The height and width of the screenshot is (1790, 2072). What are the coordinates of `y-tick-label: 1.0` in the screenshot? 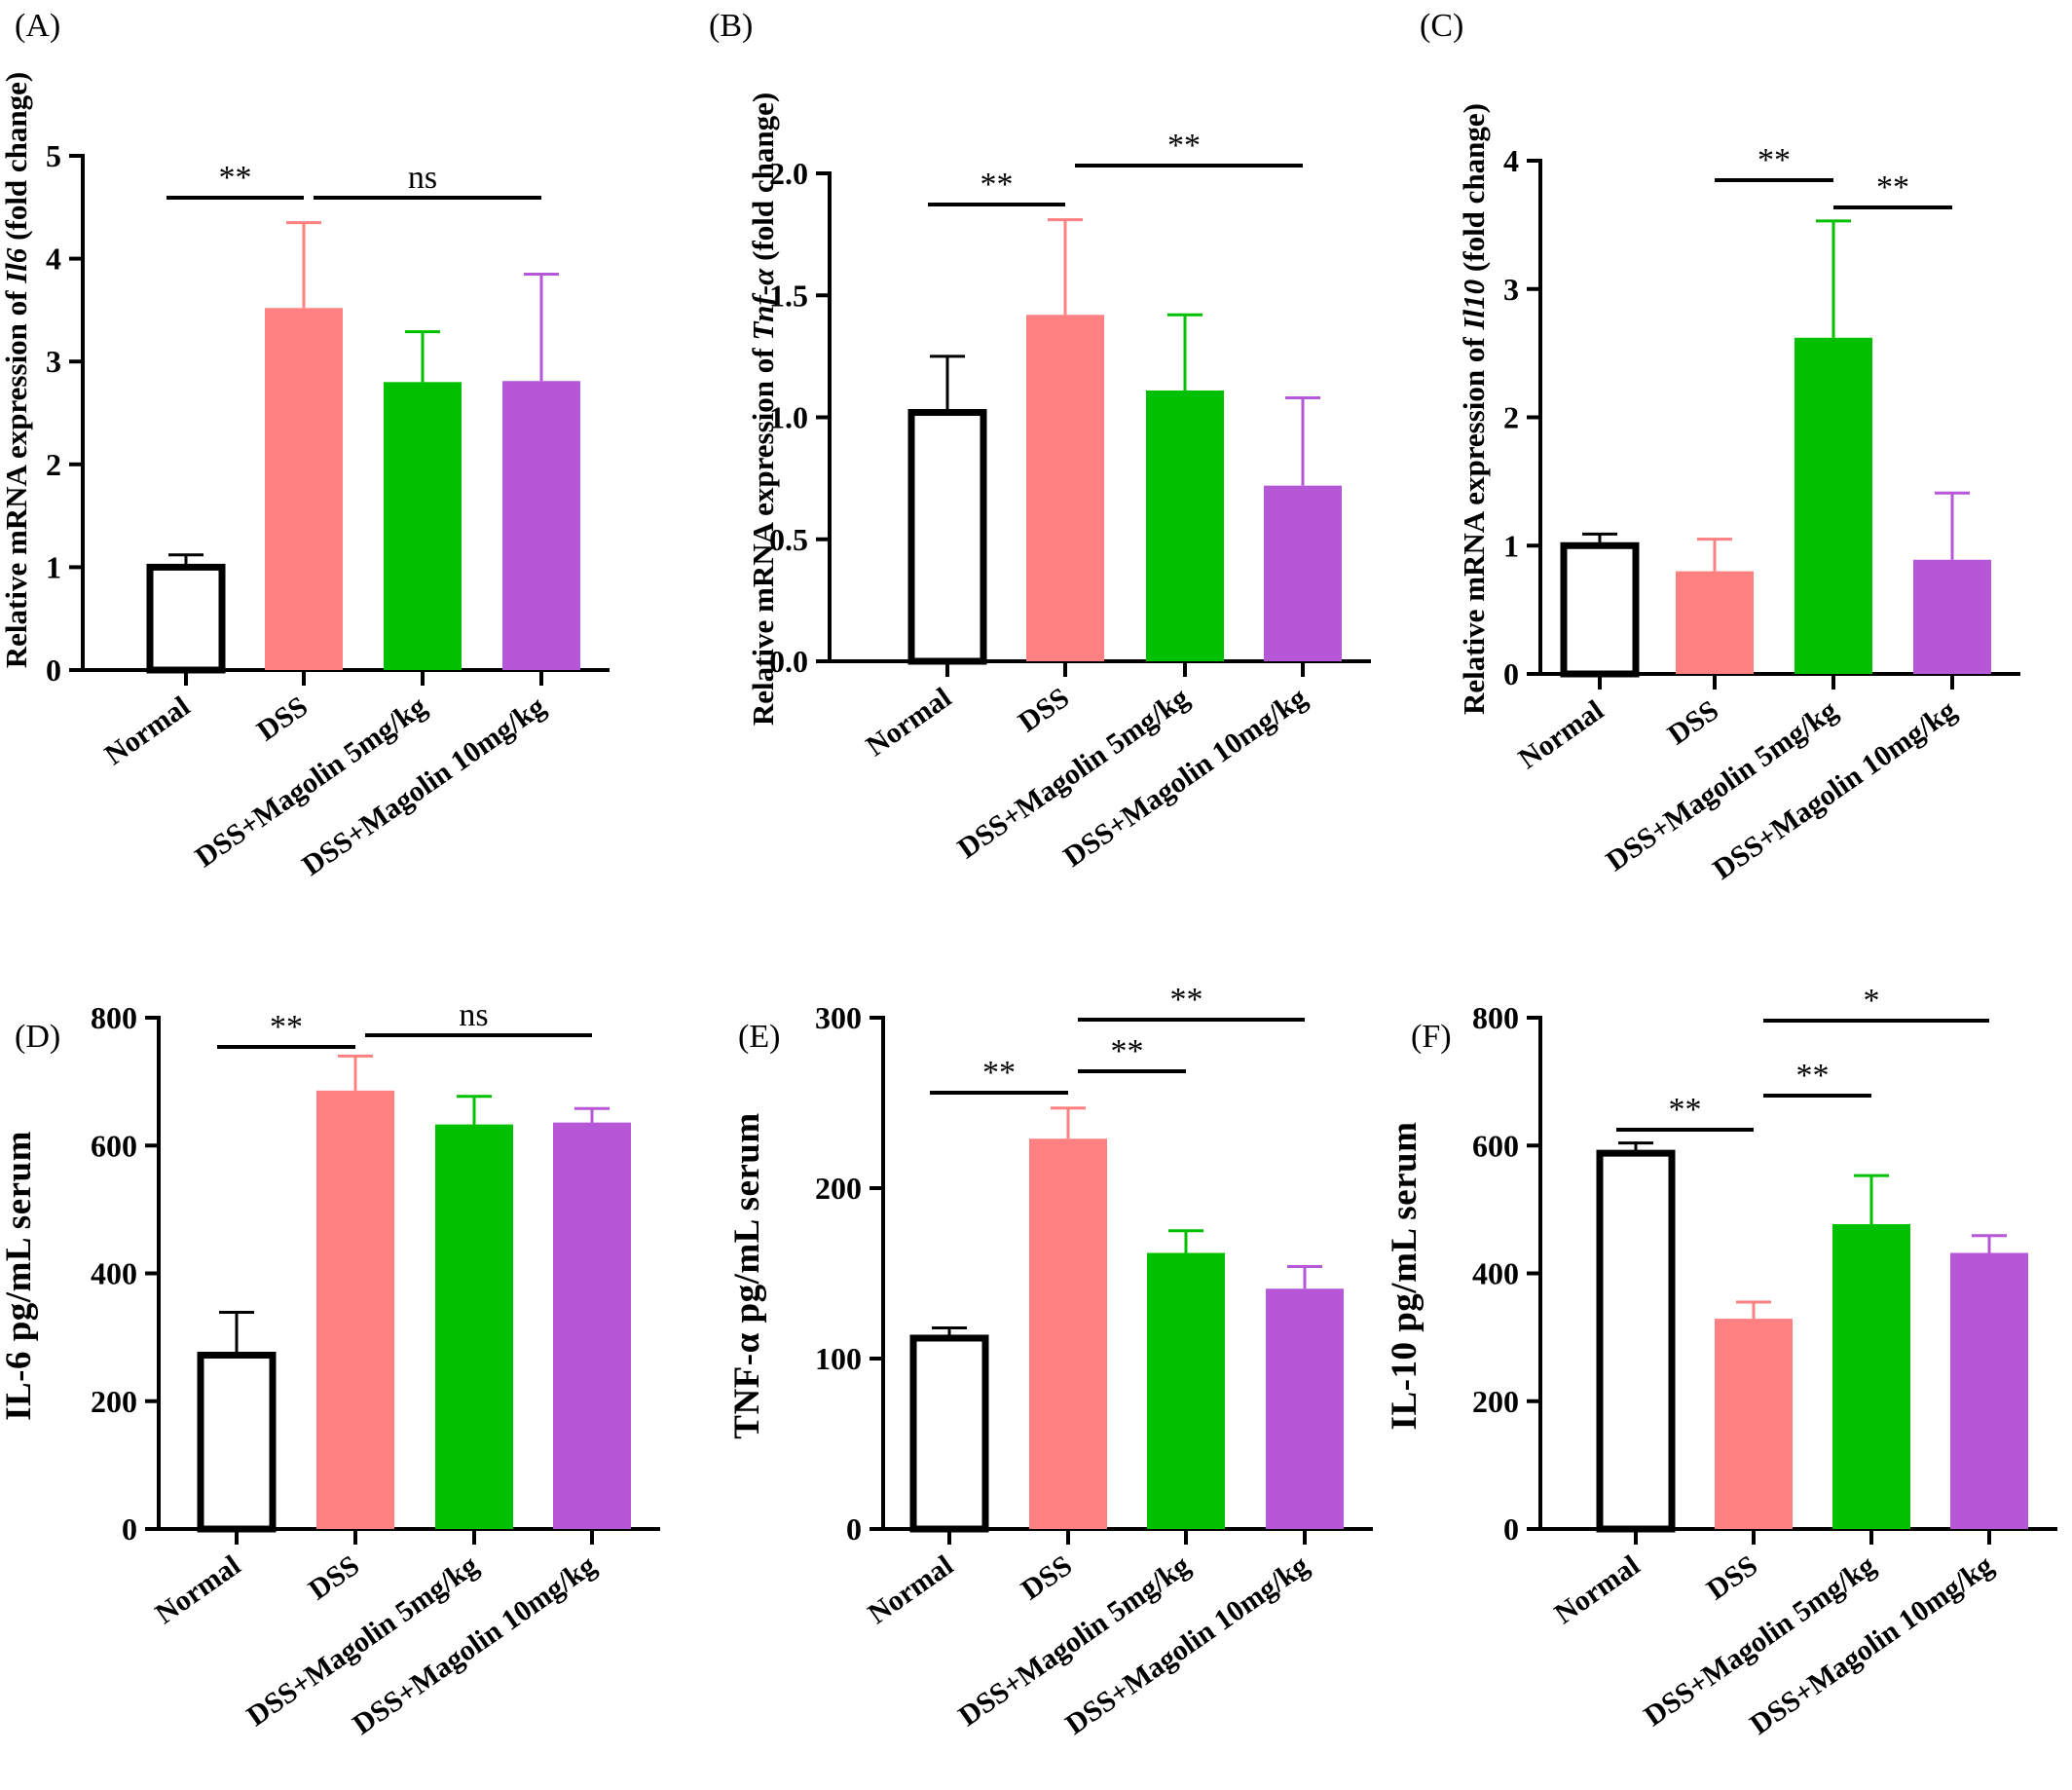 It's located at (788, 417).